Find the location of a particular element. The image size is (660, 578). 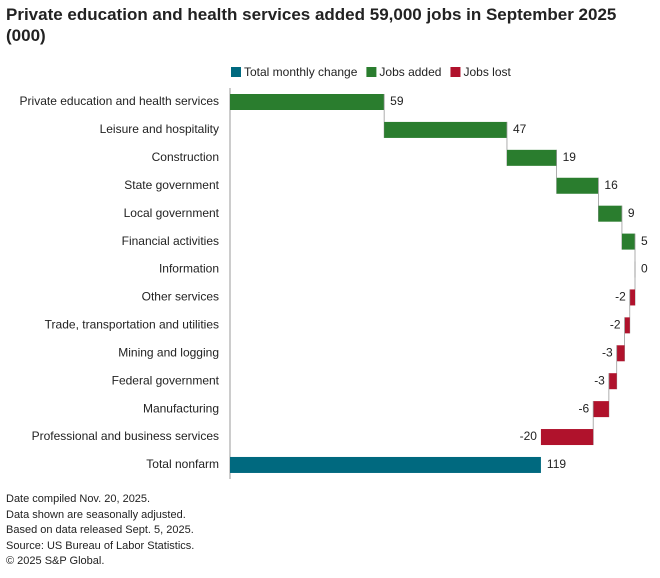

note: Based on data released Sept. 5, 2025. is located at coordinates (100, 530).